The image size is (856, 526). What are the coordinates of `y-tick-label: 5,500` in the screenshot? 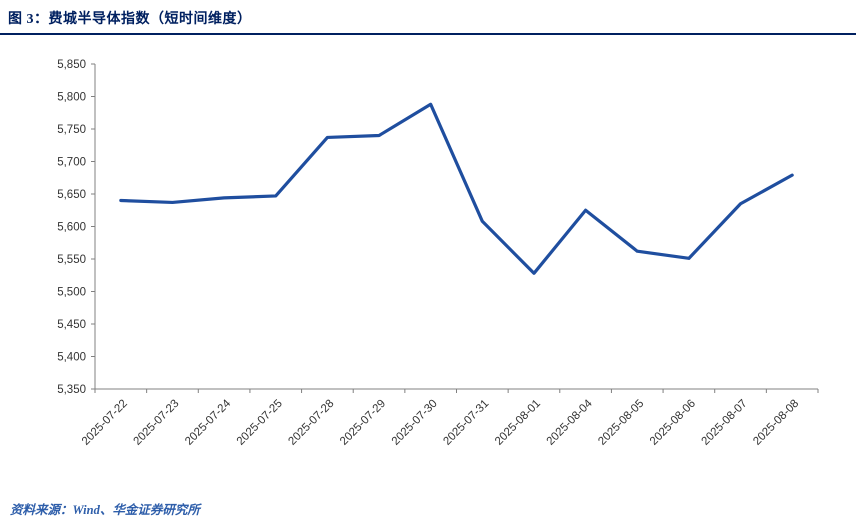 It's located at (71, 293).